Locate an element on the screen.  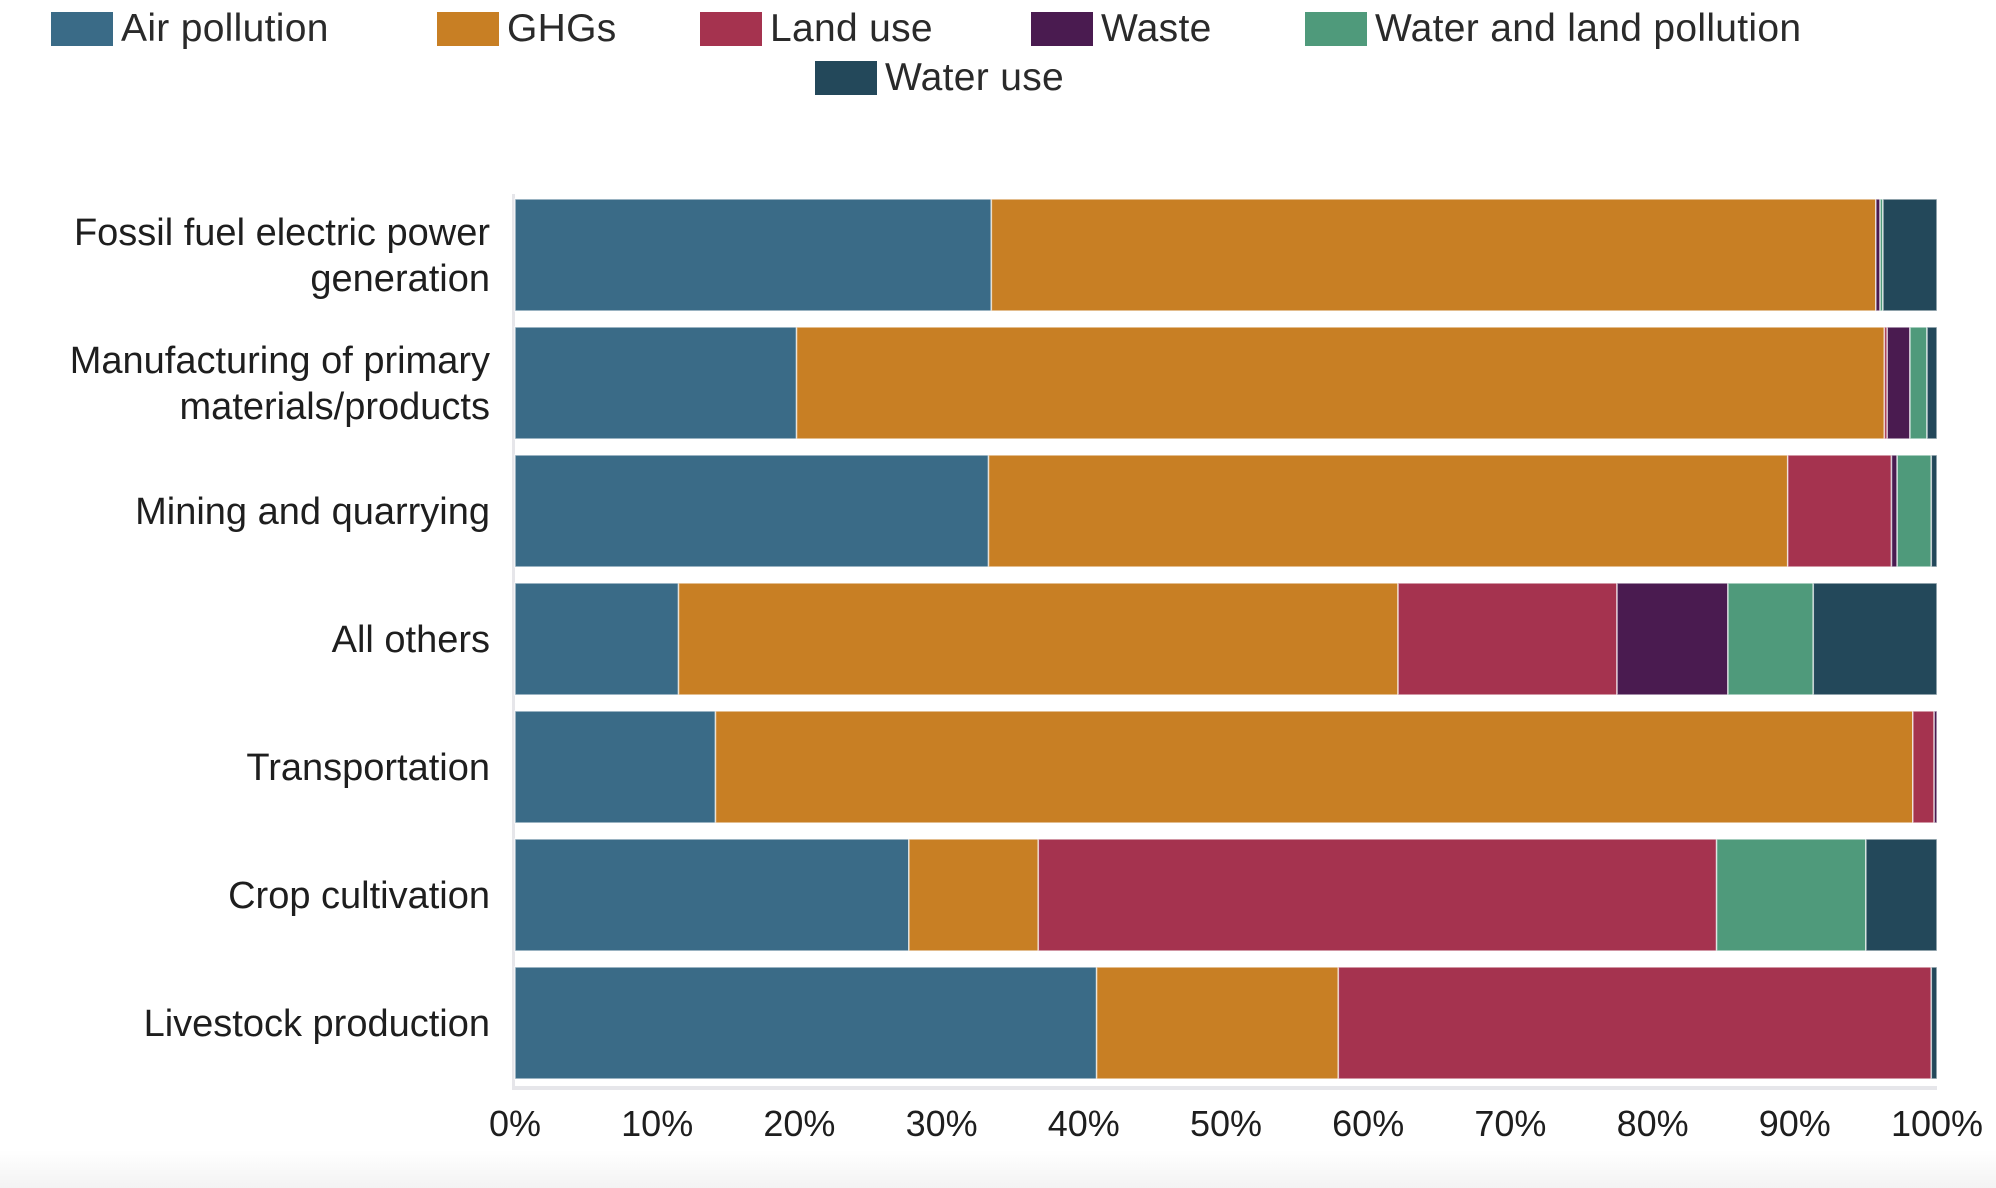
legend-label-waste: Waste is located at coordinates (1156, 28).